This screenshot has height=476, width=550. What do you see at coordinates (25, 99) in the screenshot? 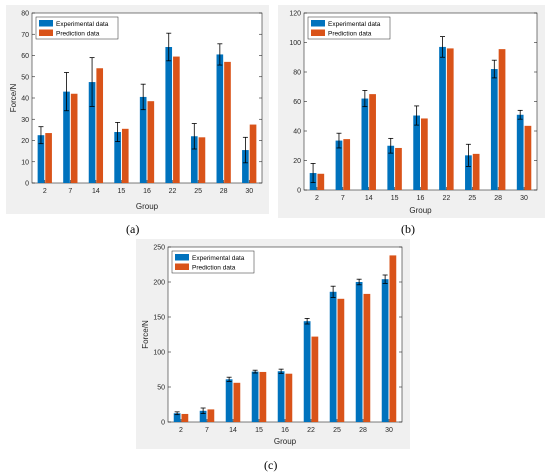
I see `y-tick-label: 40` at bounding box center [25, 99].